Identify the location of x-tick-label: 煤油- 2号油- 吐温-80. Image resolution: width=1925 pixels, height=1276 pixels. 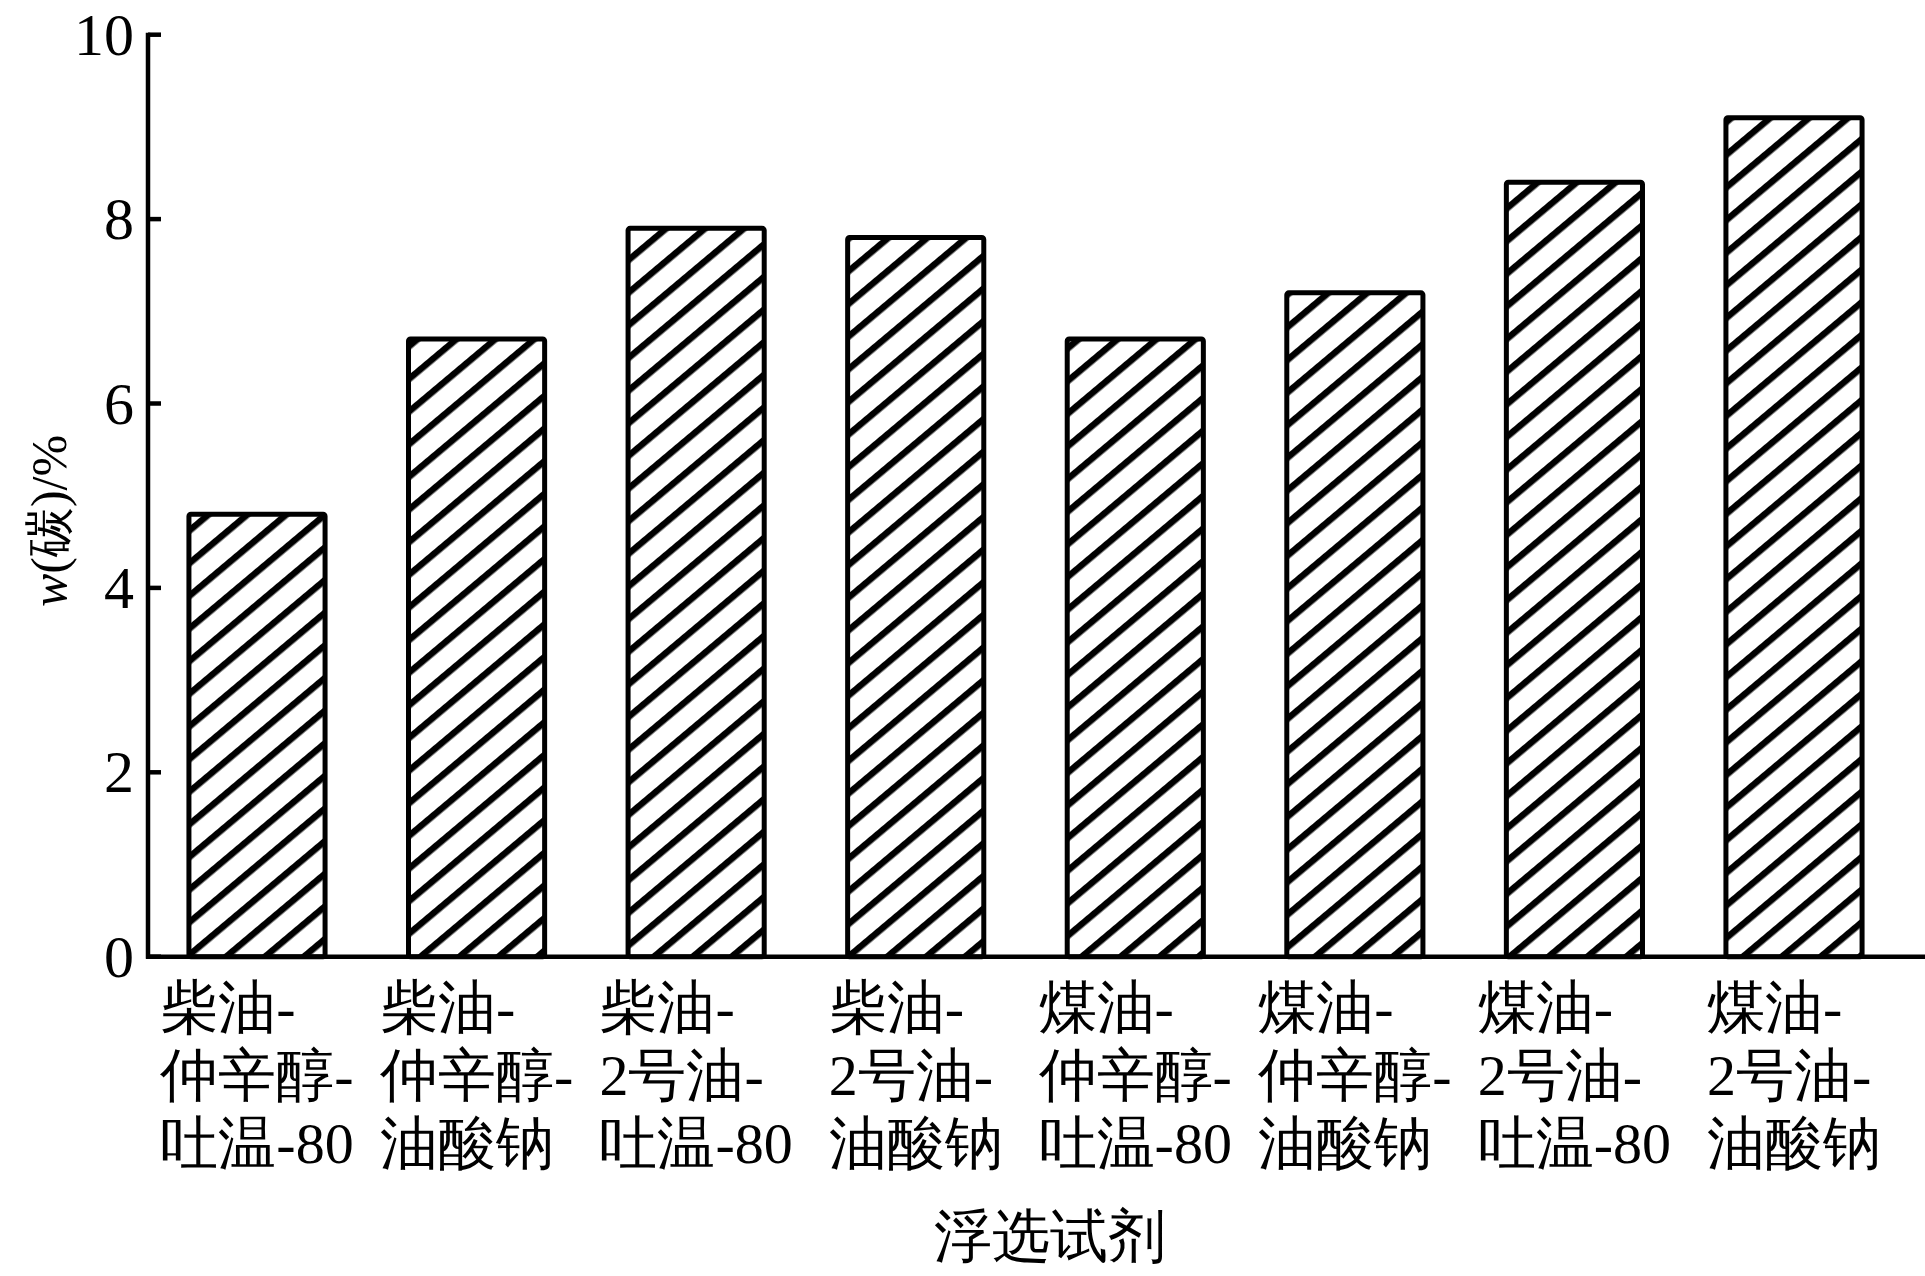
(1574, 1075).